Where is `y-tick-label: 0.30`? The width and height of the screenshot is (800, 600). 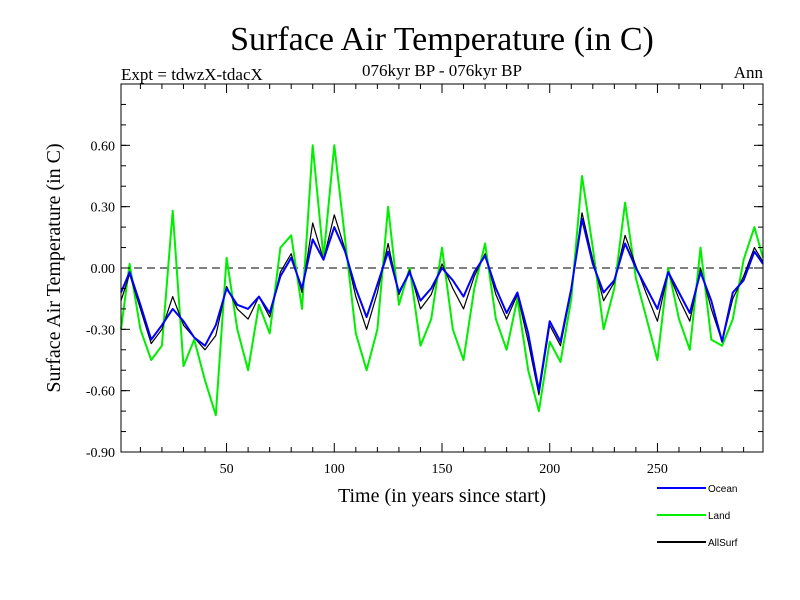
y-tick-label: 0.30 is located at coordinates (103, 208).